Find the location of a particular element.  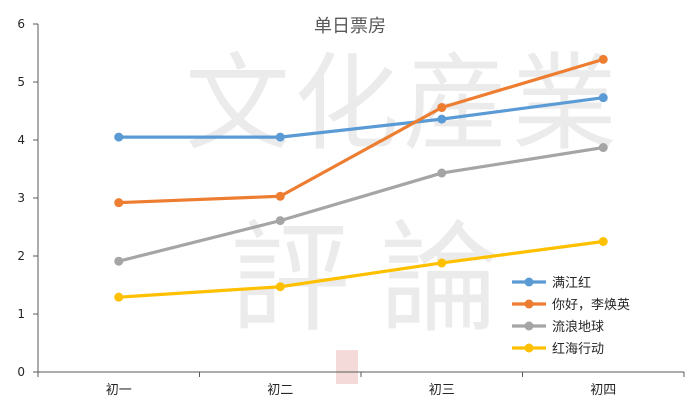

watermark-seal-icon is located at coordinates (347, 367).